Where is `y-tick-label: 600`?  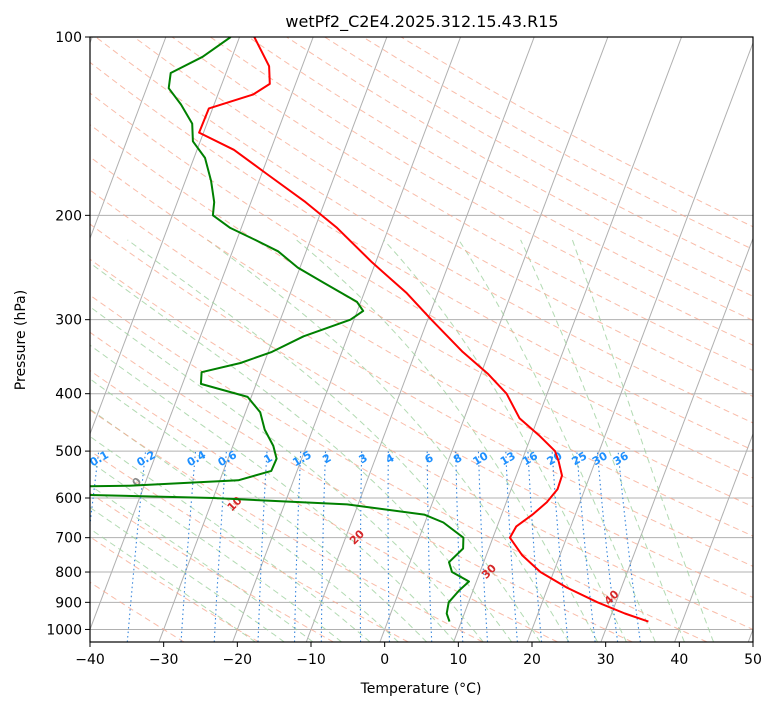
y-tick-label: 600 is located at coordinates (68, 499).